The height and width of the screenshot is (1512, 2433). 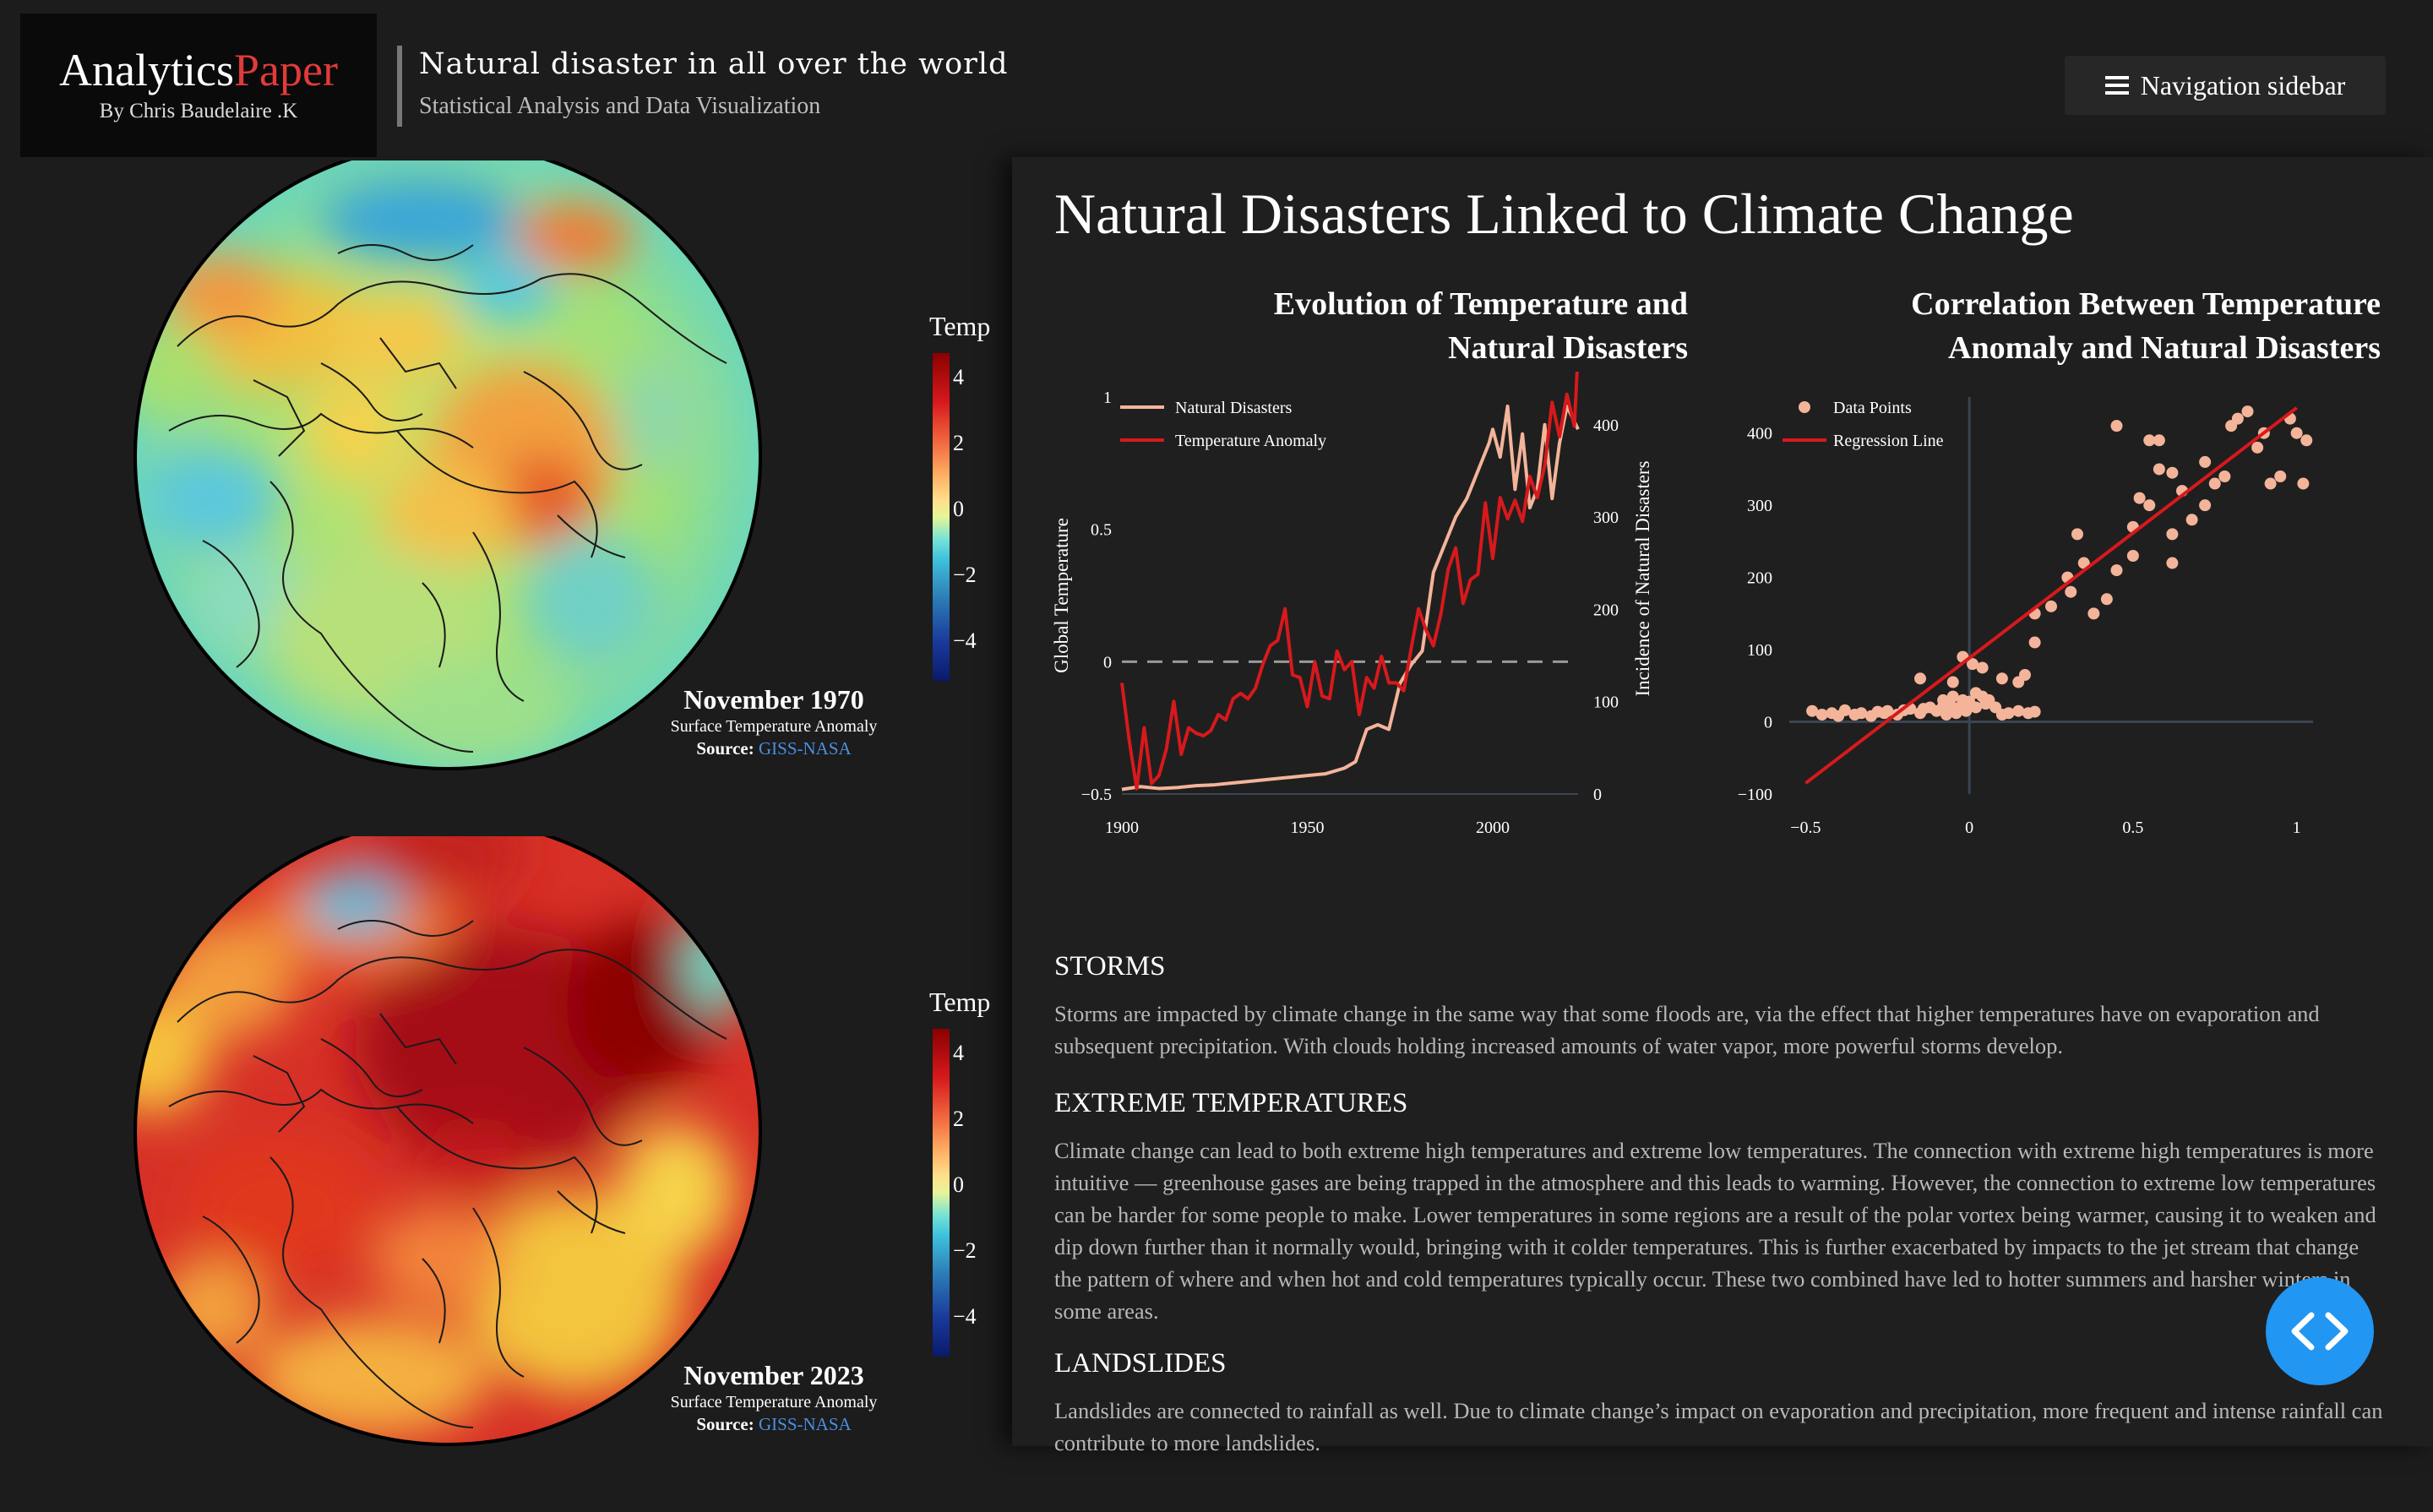 I want to click on y2-tick-label: 100, so click(x=1606, y=702).